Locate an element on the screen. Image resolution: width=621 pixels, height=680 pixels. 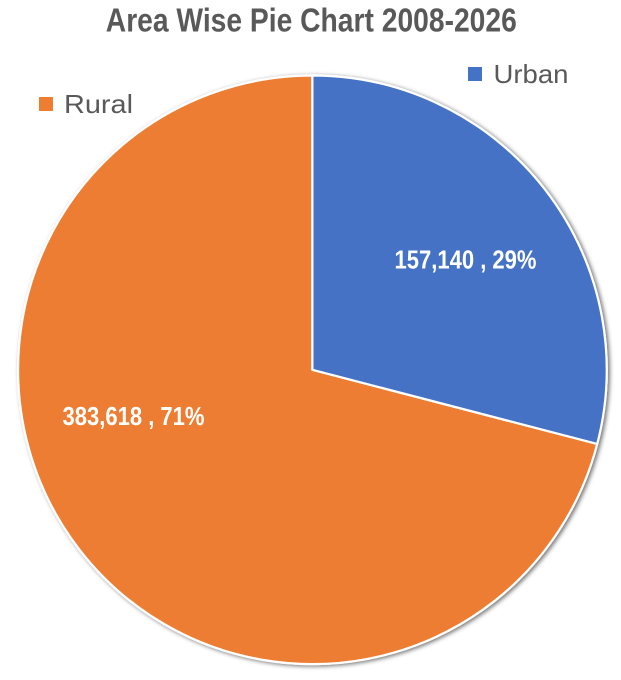
svg-text: Rural is located at coordinates (98, 104).